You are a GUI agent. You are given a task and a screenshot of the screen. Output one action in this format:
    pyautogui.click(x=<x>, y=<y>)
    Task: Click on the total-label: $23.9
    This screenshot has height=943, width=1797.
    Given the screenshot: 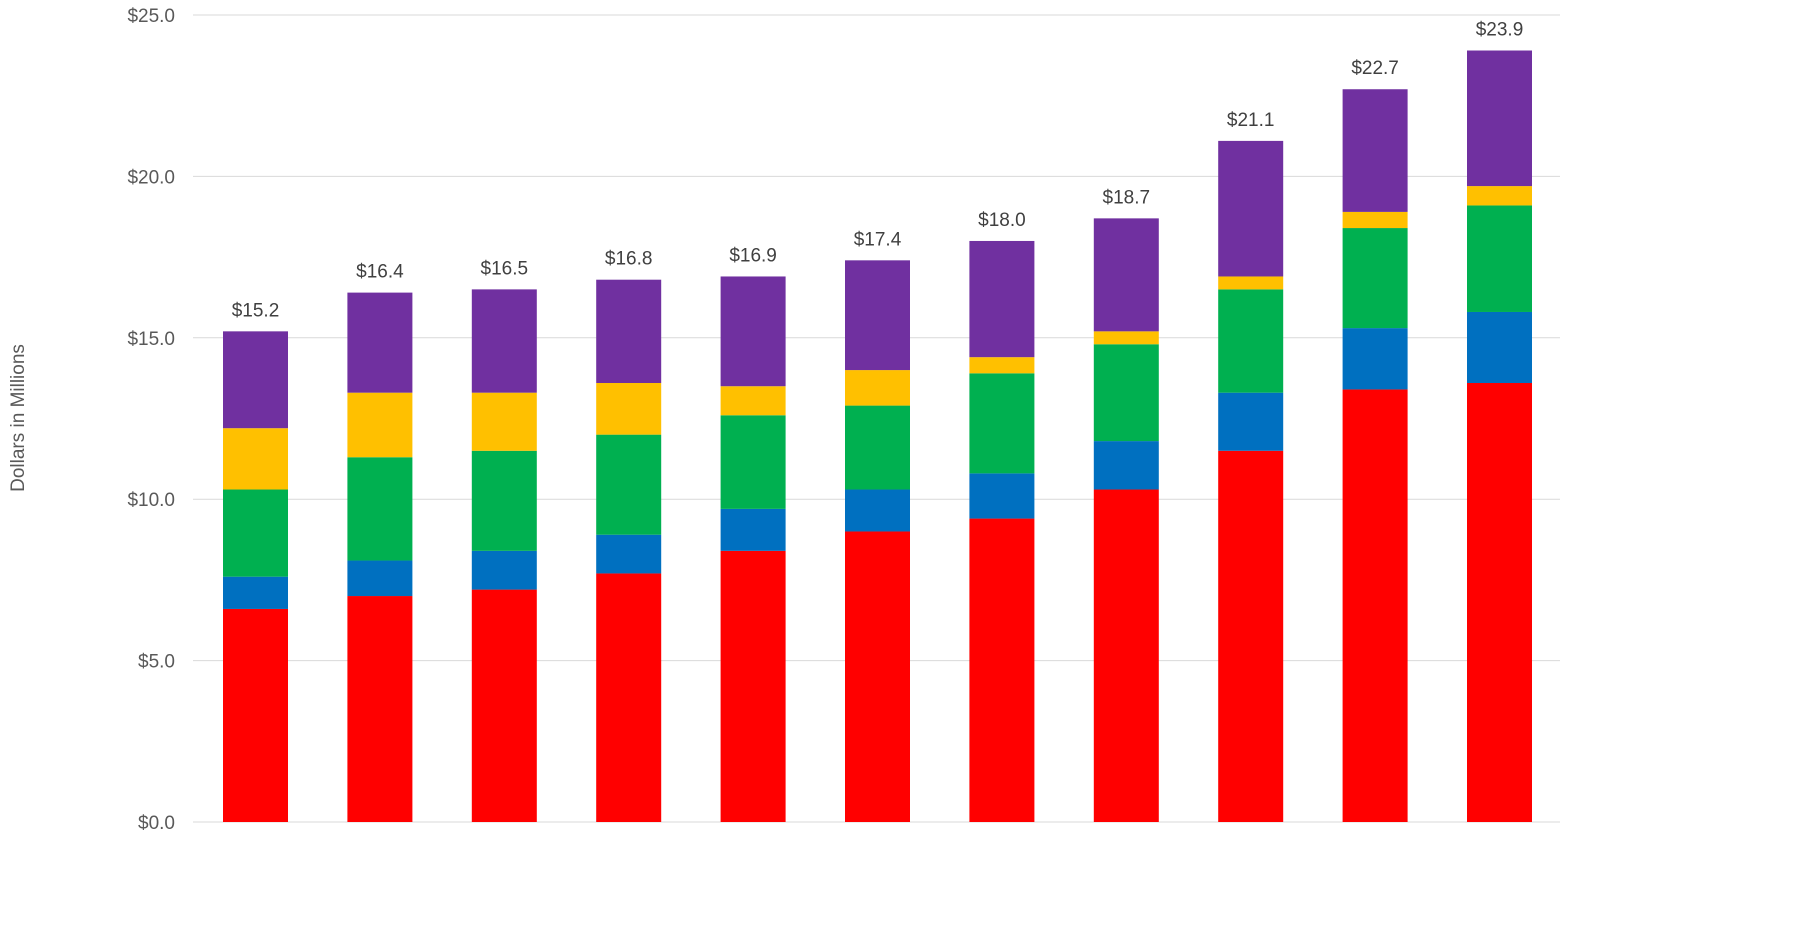 What is the action you would take?
    pyautogui.click(x=1500, y=30)
    